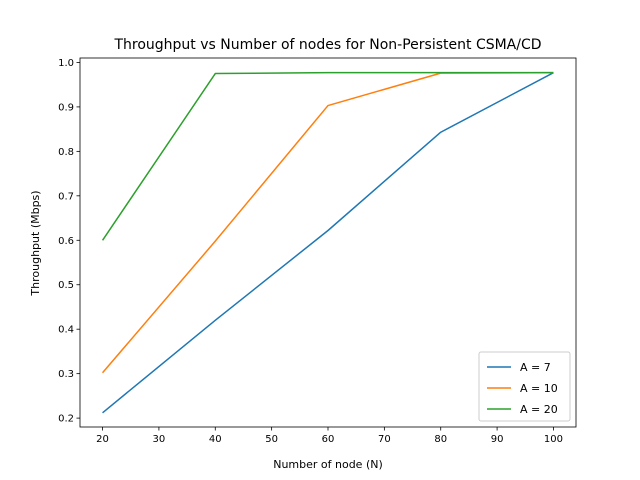  Describe the element at coordinates (66, 152) in the screenshot. I see `y-tick-label-6: 0.8` at that location.